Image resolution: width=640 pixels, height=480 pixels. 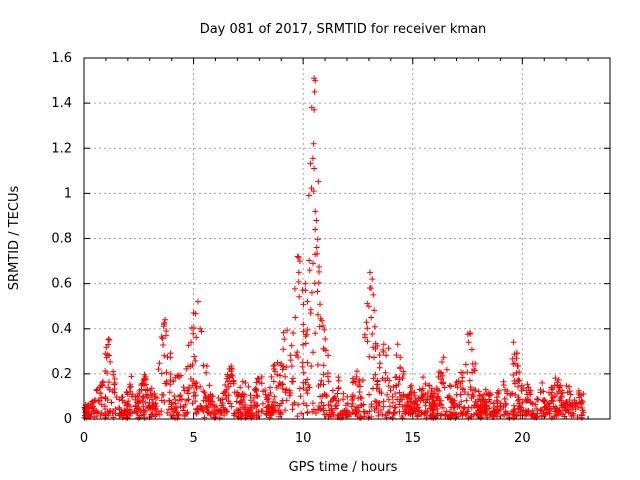 What do you see at coordinates (522, 438) in the screenshot?
I see `x-tick-label: 20` at bounding box center [522, 438].